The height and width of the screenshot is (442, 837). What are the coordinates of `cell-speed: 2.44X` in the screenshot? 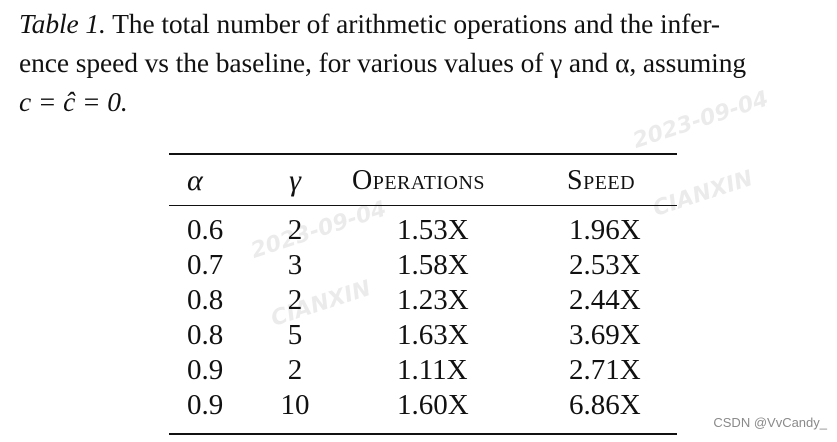 It's located at (605, 300).